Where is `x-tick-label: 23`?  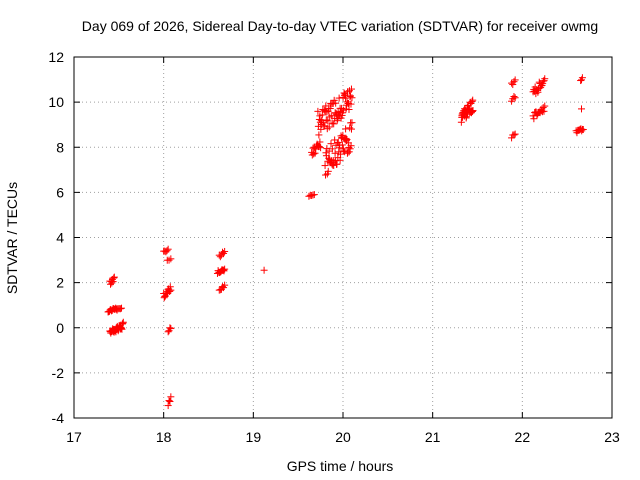
x-tick-label: 23 is located at coordinates (612, 437).